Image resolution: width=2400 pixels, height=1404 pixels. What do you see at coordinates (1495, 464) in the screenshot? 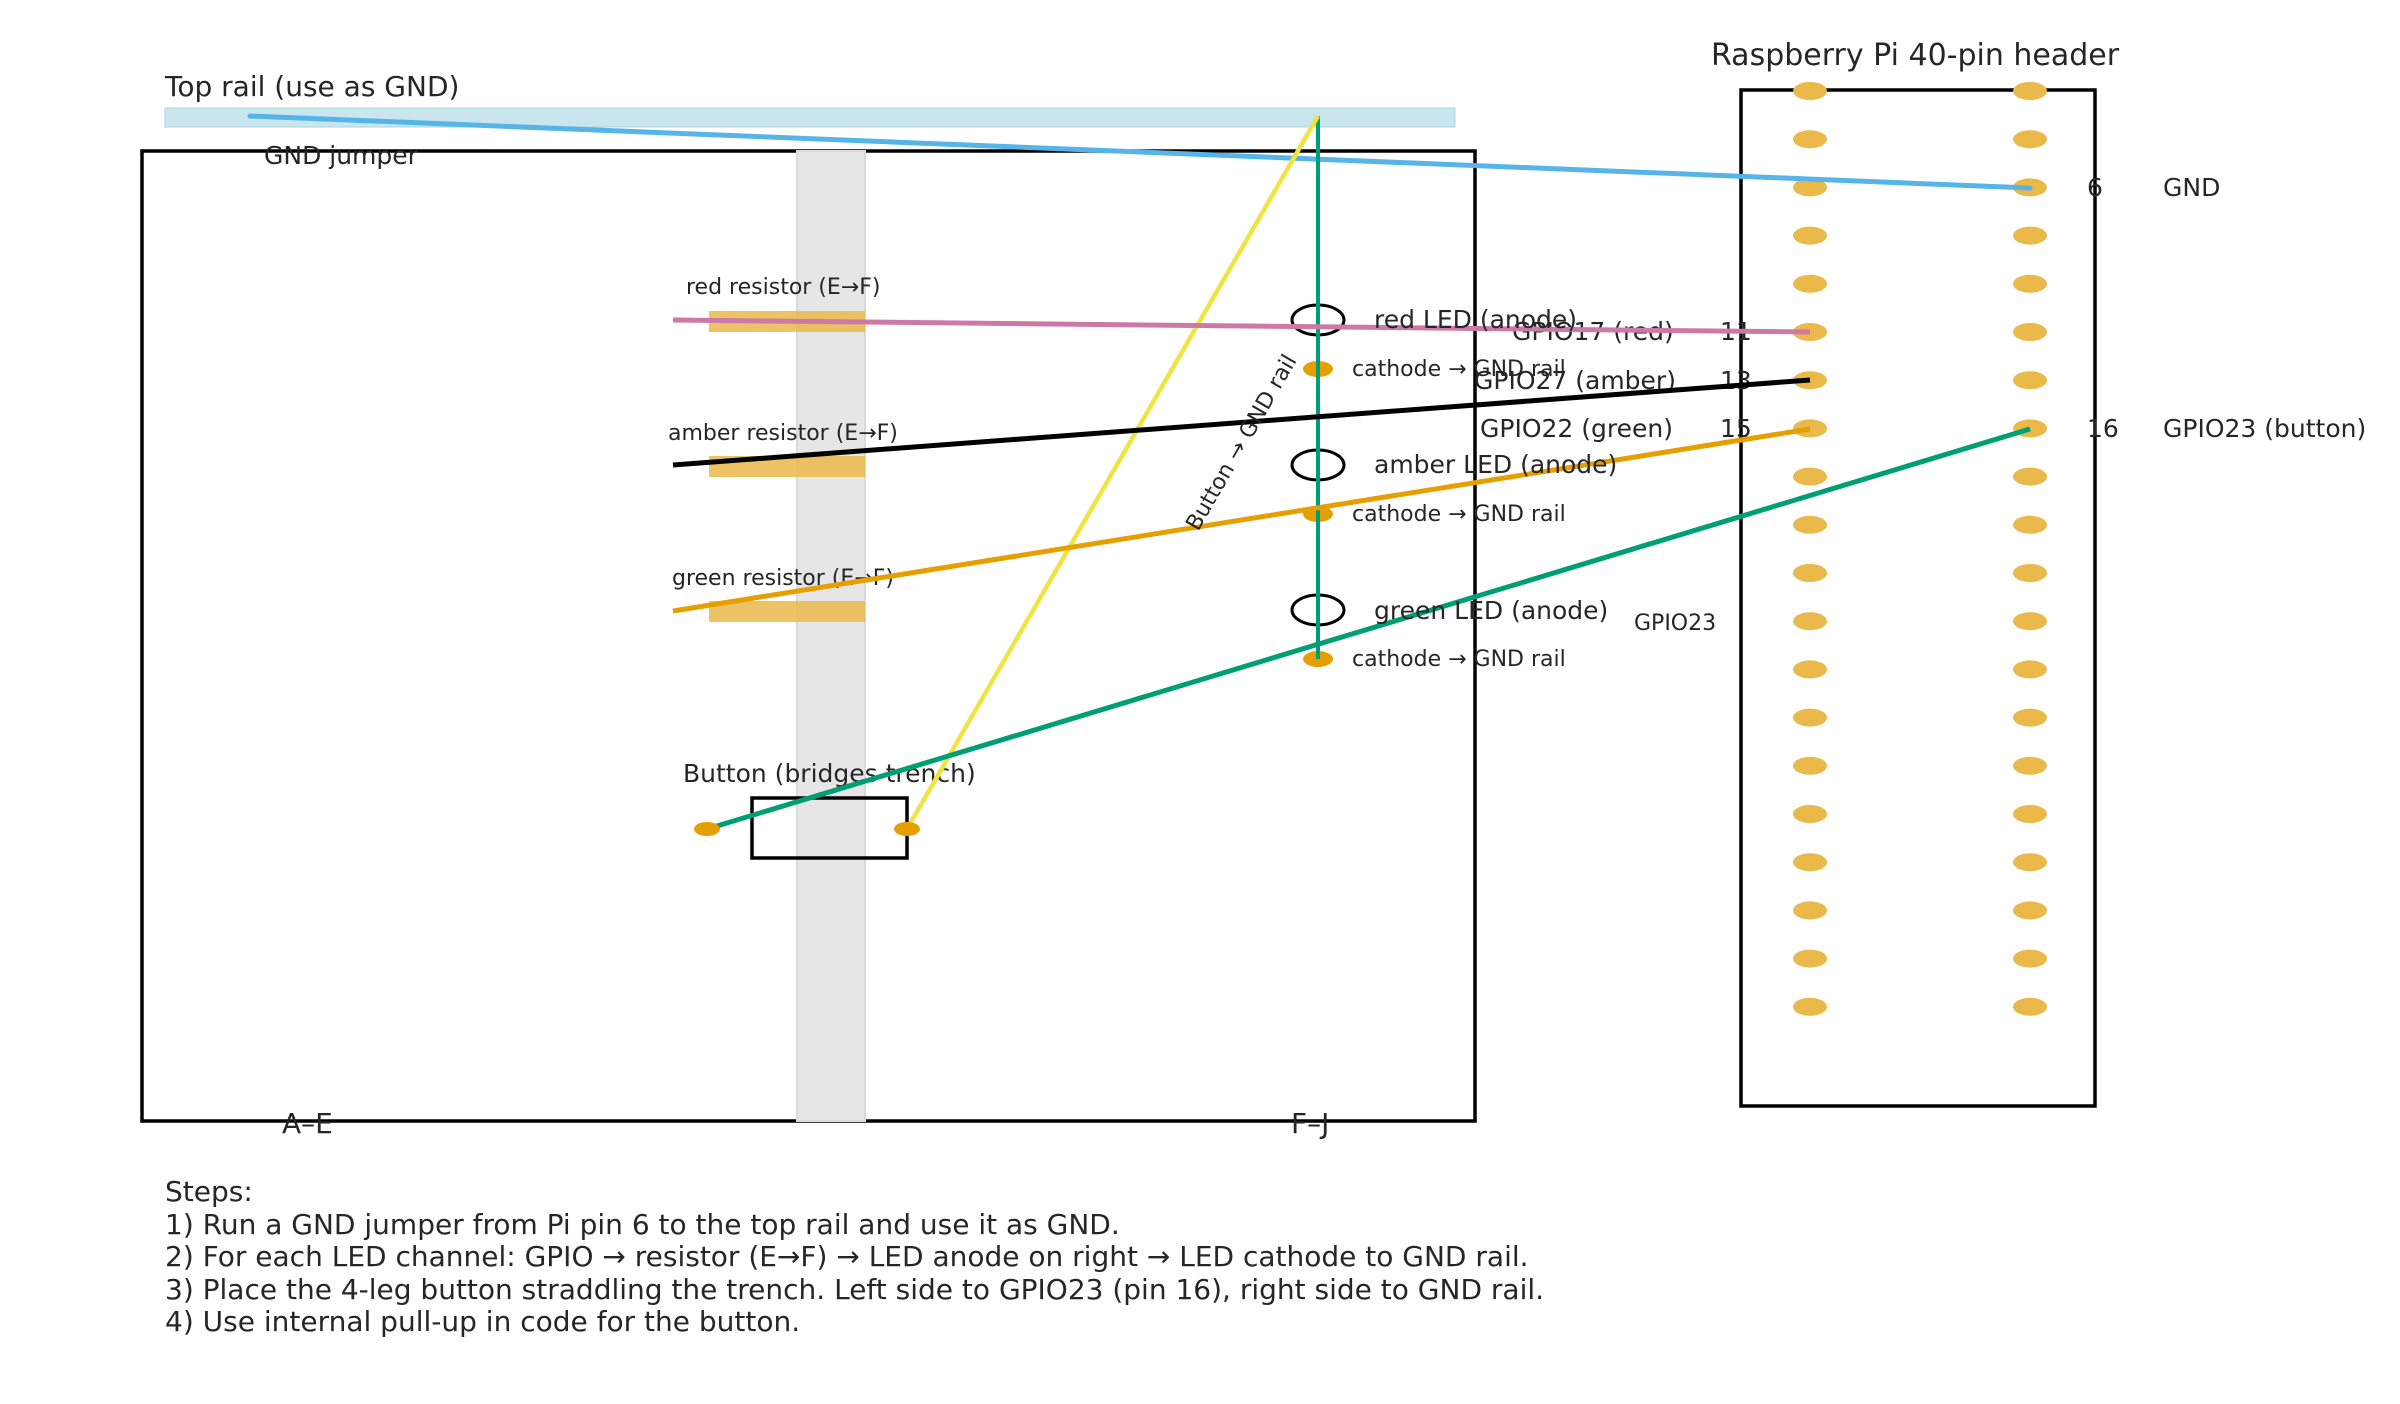
I see `amber-led-label: amber LED (anode)` at bounding box center [1495, 464].